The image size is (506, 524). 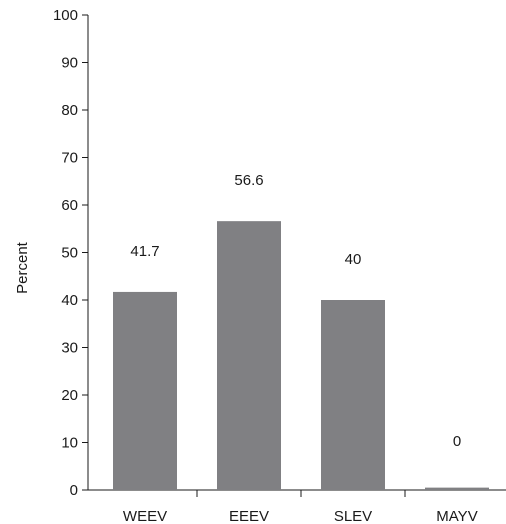 I want to click on y-tick-label: 60, so click(x=69, y=205).